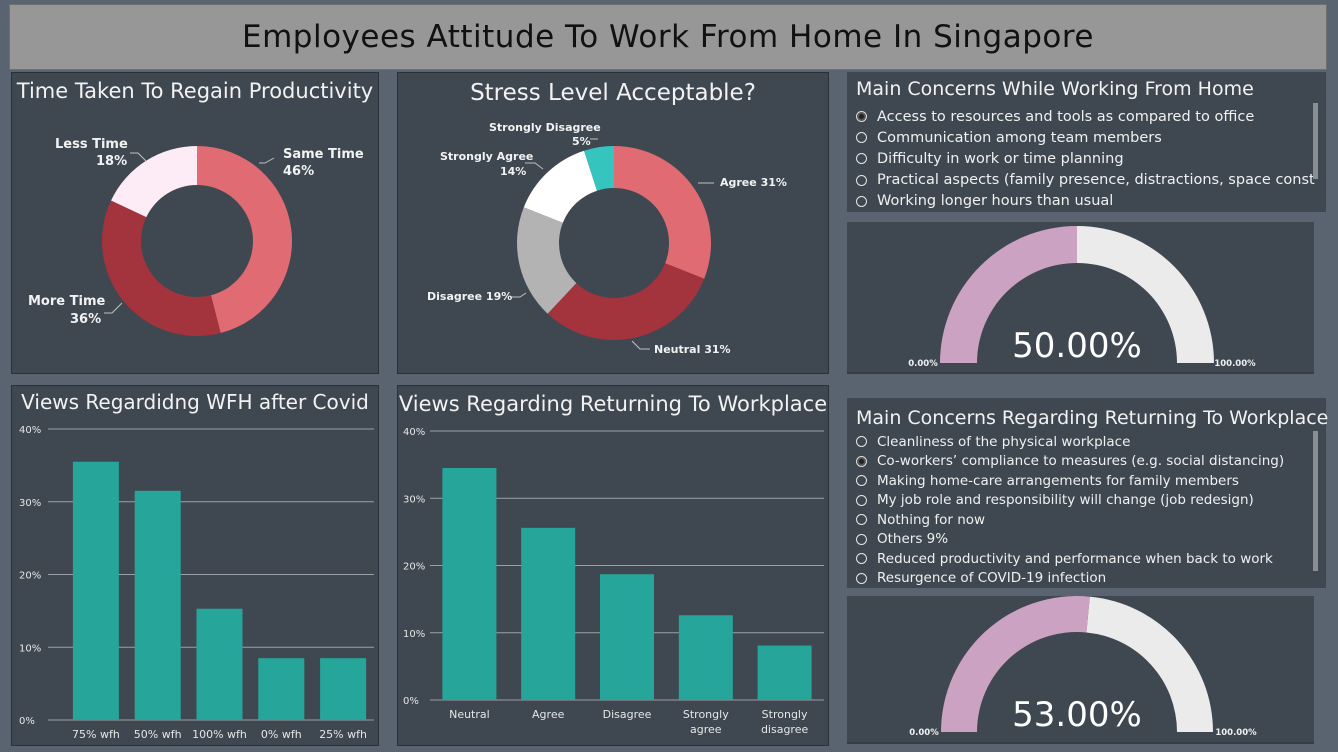 Image resolution: width=1338 pixels, height=752 pixels. What do you see at coordinates (599, 168) in the screenshot?
I see `donut-slice-strongly-disagree` at bounding box center [599, 168].